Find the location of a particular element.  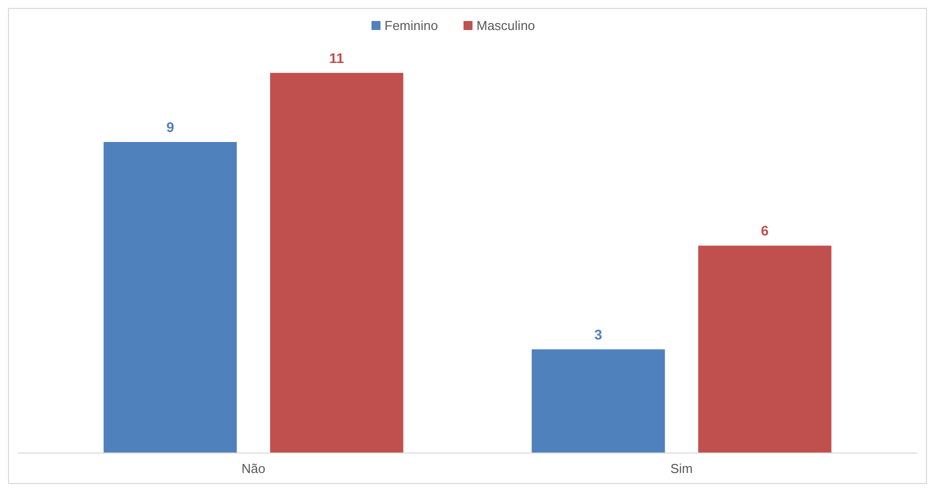

data-label: 6 is located at coordinates (764, 230).